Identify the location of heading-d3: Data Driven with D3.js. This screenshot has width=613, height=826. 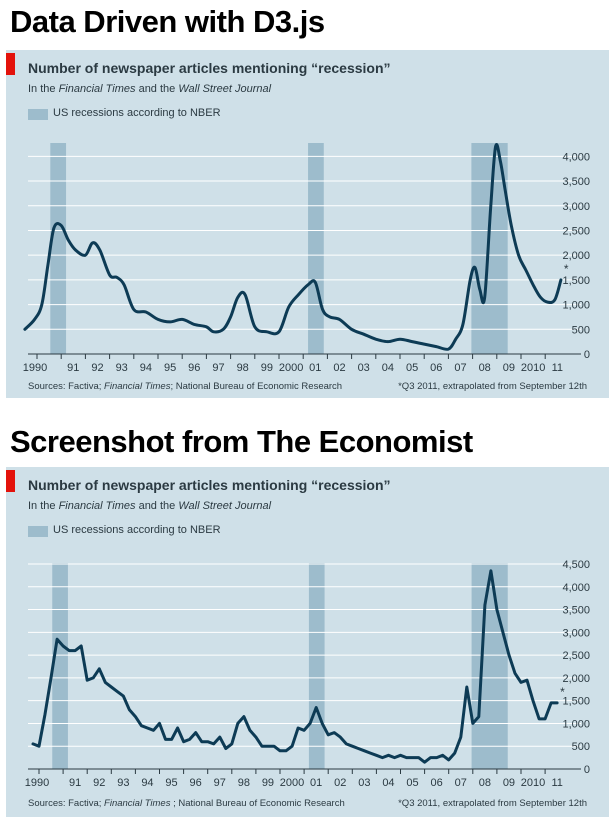
(167, 21).